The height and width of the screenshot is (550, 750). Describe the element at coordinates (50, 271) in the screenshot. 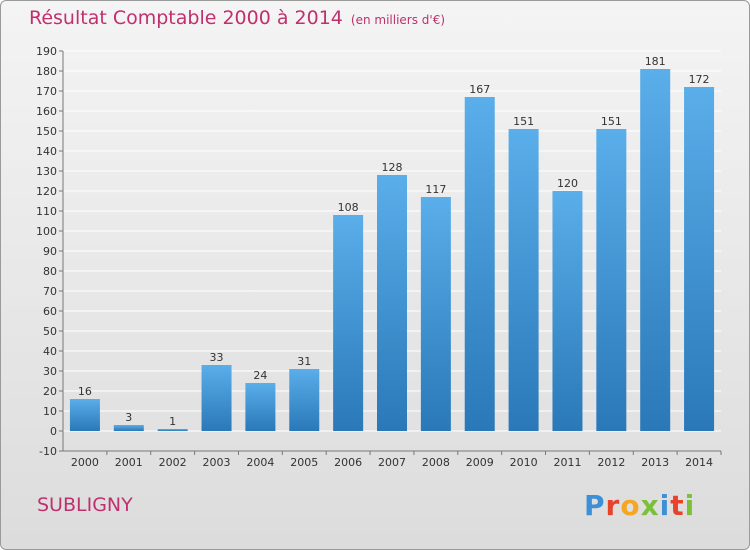

I see `y-tick-label: 80` at that location.